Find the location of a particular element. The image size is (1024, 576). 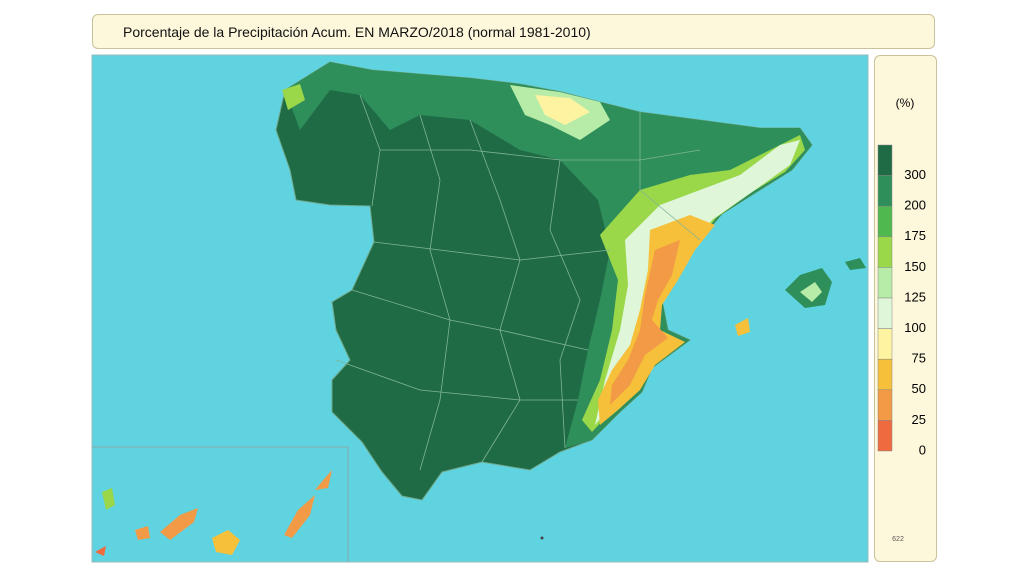

galicia-light is located at coordinates (293, 97).